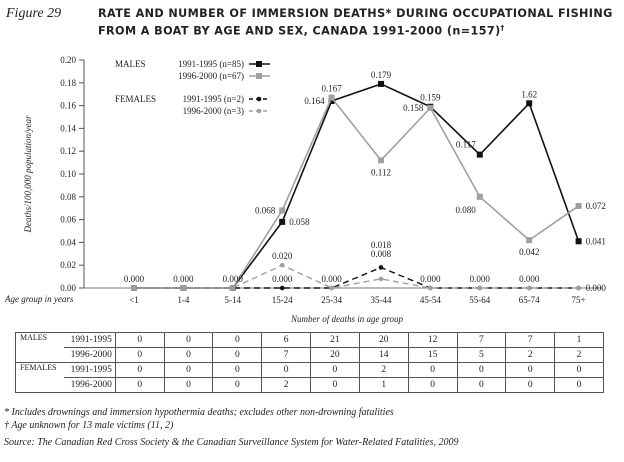  What do you see at coordinates (381, 75) in the screenshot?
I see `data-label: 0.179` at bounding box center [381, 75].